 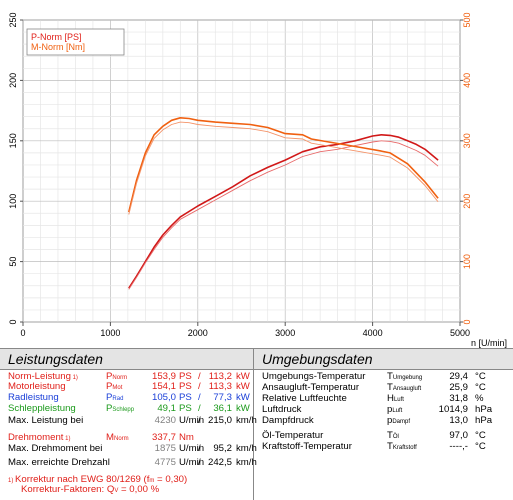 What do you see at coordinates (42, 408) in the screenshot?
I see `leistung-label: Schleppleistung` at bounding box center [42, 408].